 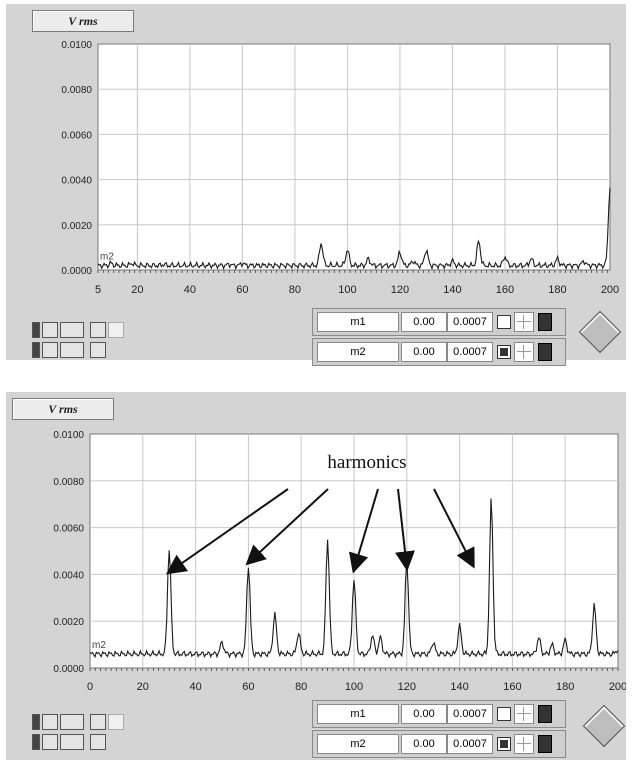 What do you see at coordinates (366, 462) in the screenshot?
I see `harmonics-annotation: harmonics` at bounding box center [366, 462].